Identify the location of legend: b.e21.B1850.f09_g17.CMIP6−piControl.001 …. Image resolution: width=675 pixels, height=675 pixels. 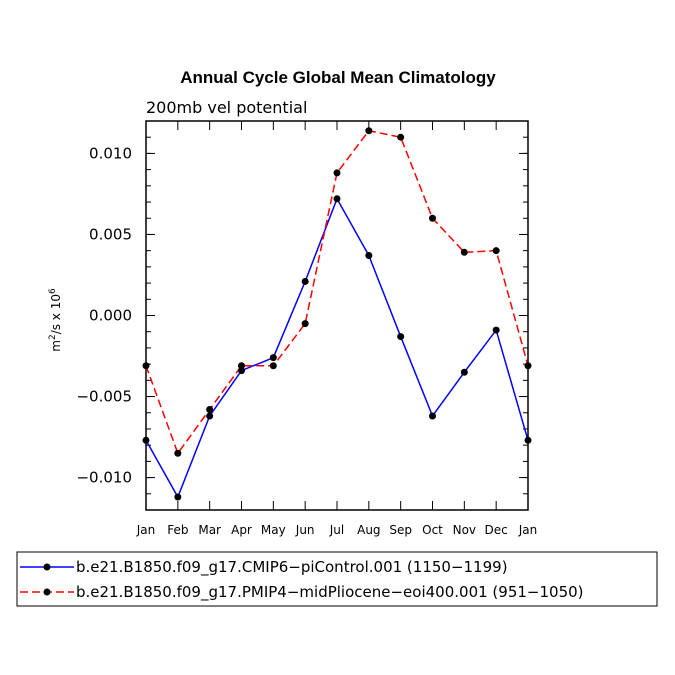
(337, 579).